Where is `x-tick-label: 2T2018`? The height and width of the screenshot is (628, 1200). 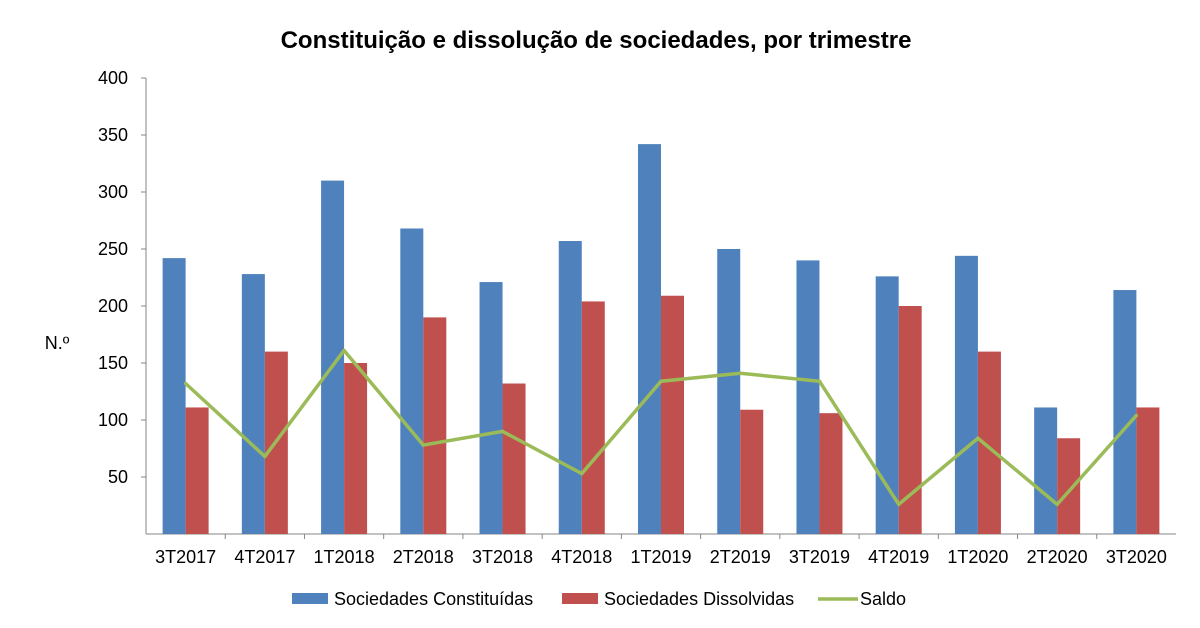 x-tick-label: 2T2018 is located at coordinates (423, 557).